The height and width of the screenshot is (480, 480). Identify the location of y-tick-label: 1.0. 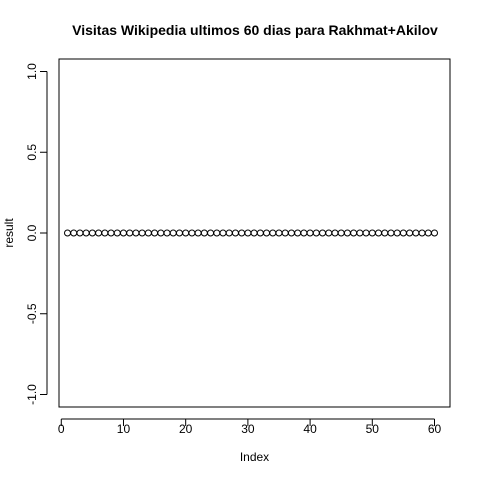
(32, 71).